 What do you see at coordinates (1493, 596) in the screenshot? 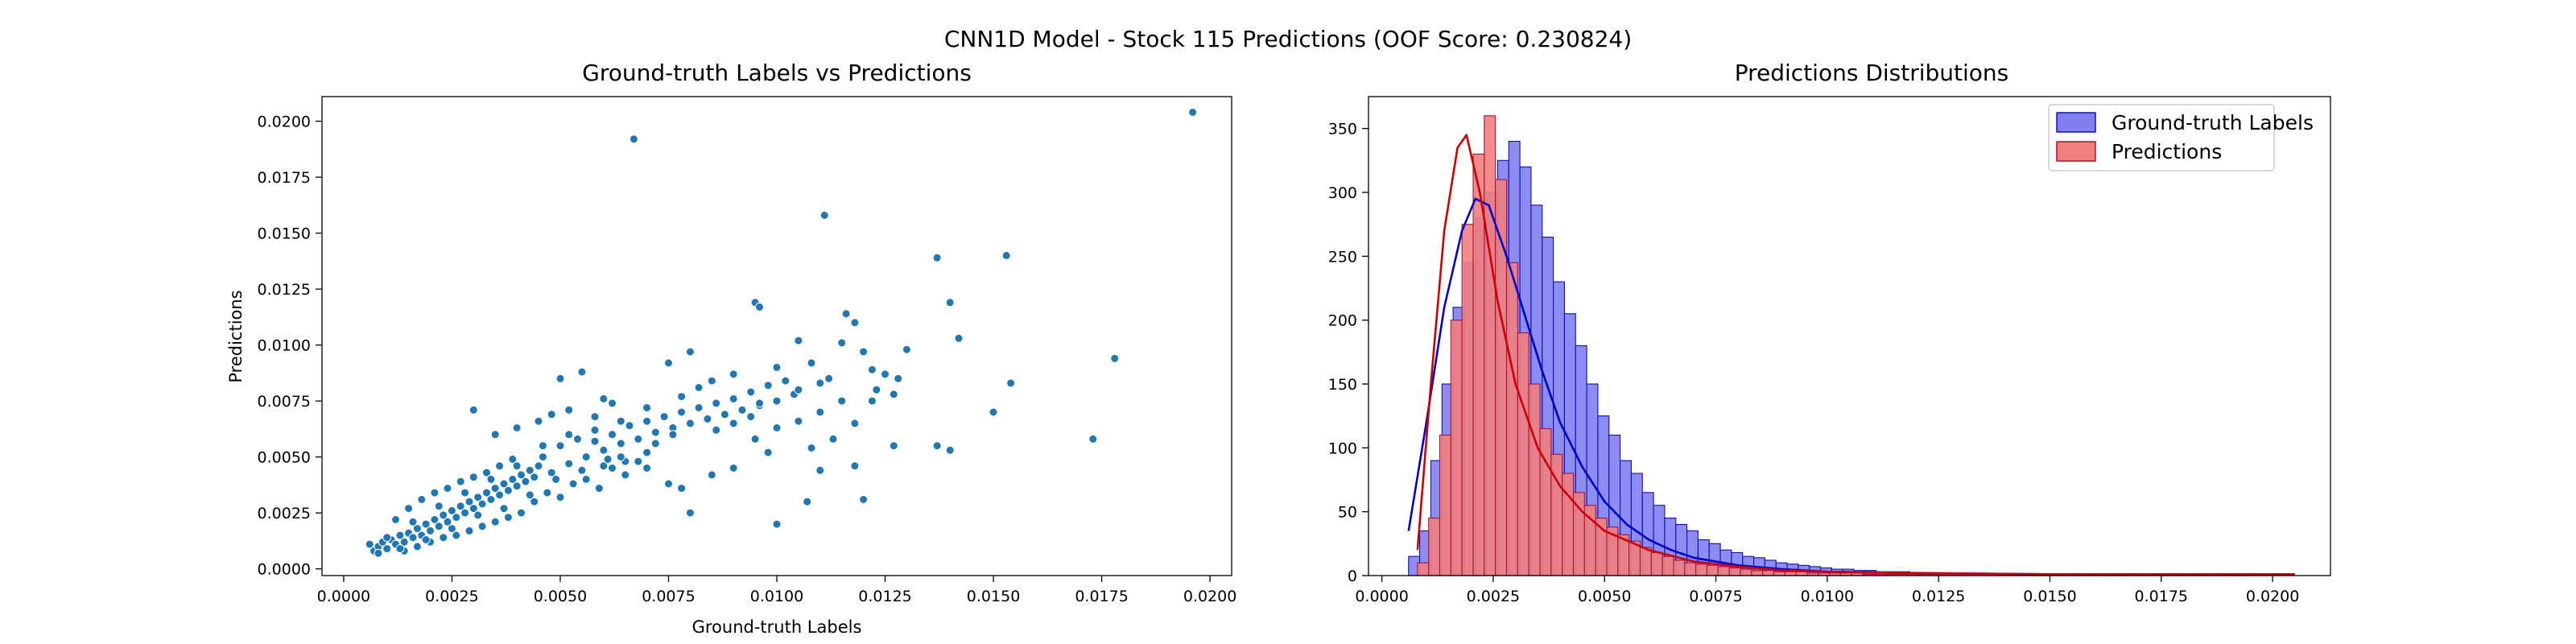
I see `histogram-x-tick-label: 0.0025` at bounding box center [1493, 596].